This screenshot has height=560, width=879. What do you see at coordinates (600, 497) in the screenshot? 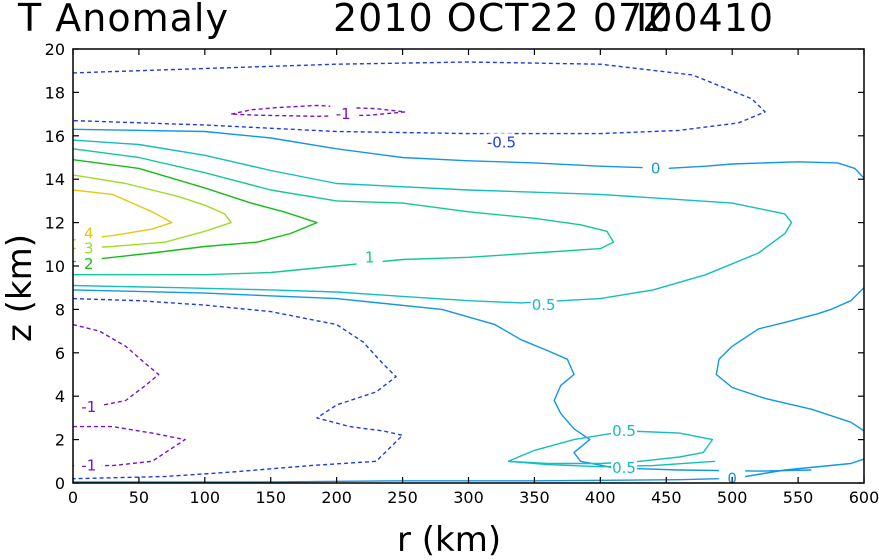
I see `x-tick-label-8: 400` at bounding box center [600, 497].